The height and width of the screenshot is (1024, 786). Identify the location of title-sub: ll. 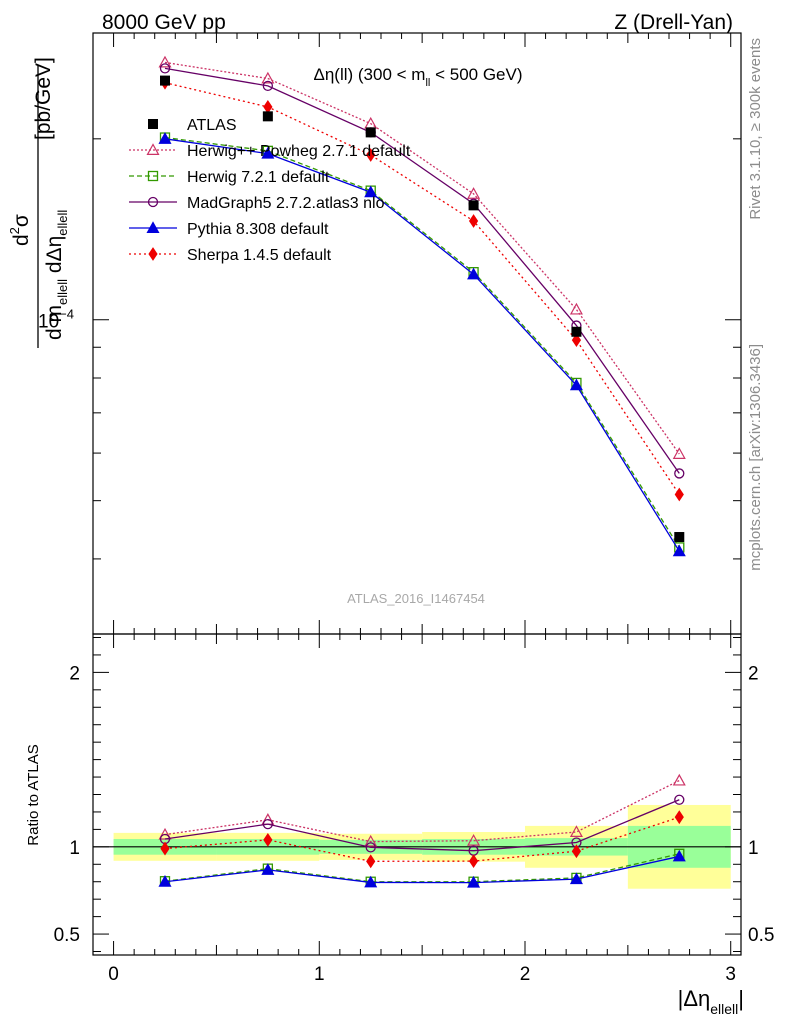
(427, 83).